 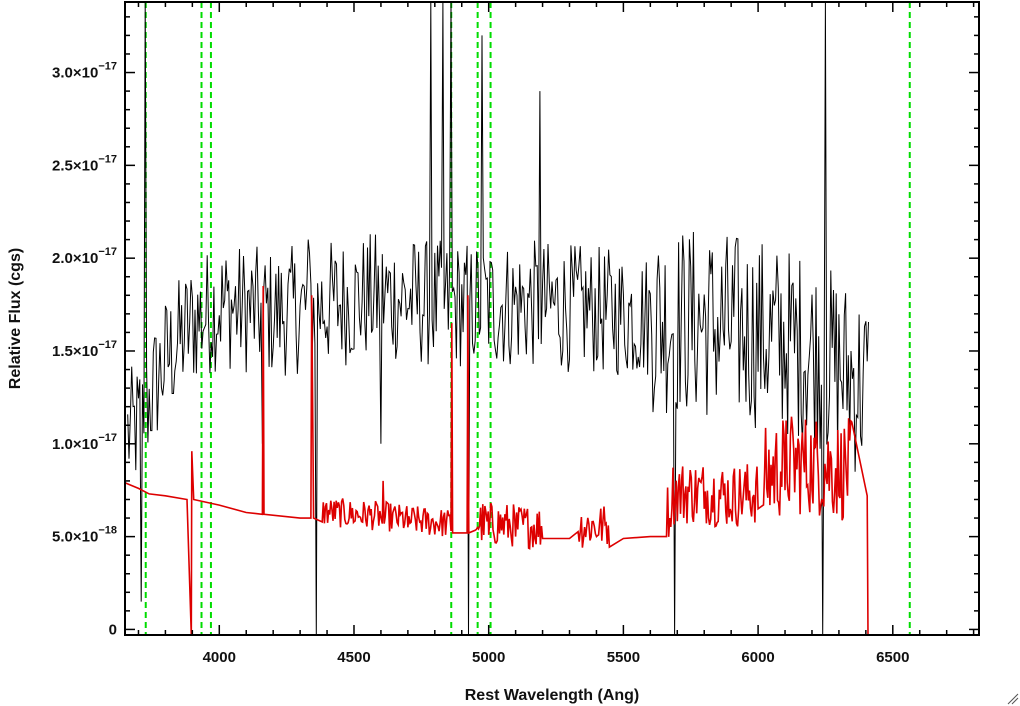 What do you see at coordinates (353, 657) in the screenshot?
I see `x-tick-label: 4500` at bounding box center [353, 657].